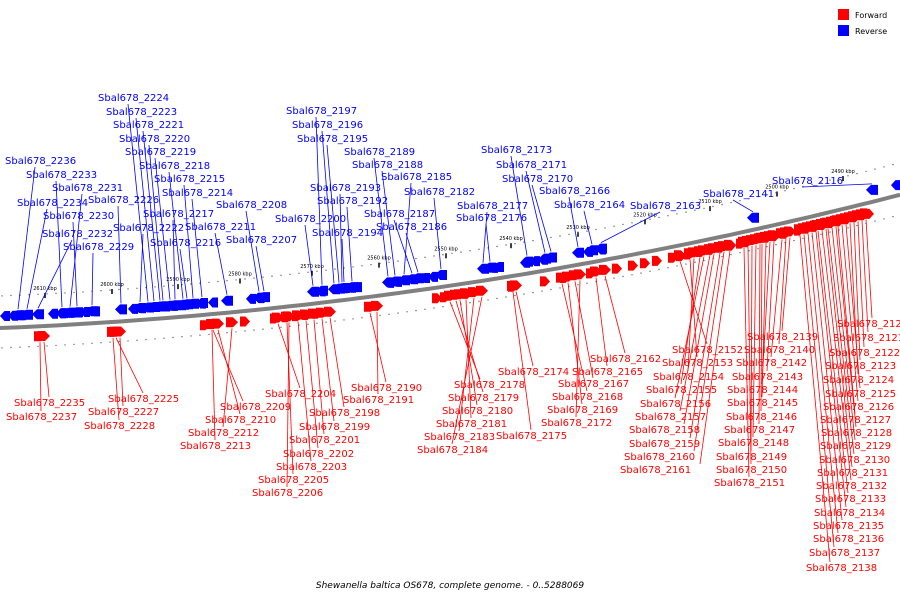  Describe the element at coordinates (324, 440) in the screenshot. I see `forward-gene-label: Sbal678_2201` at that location.